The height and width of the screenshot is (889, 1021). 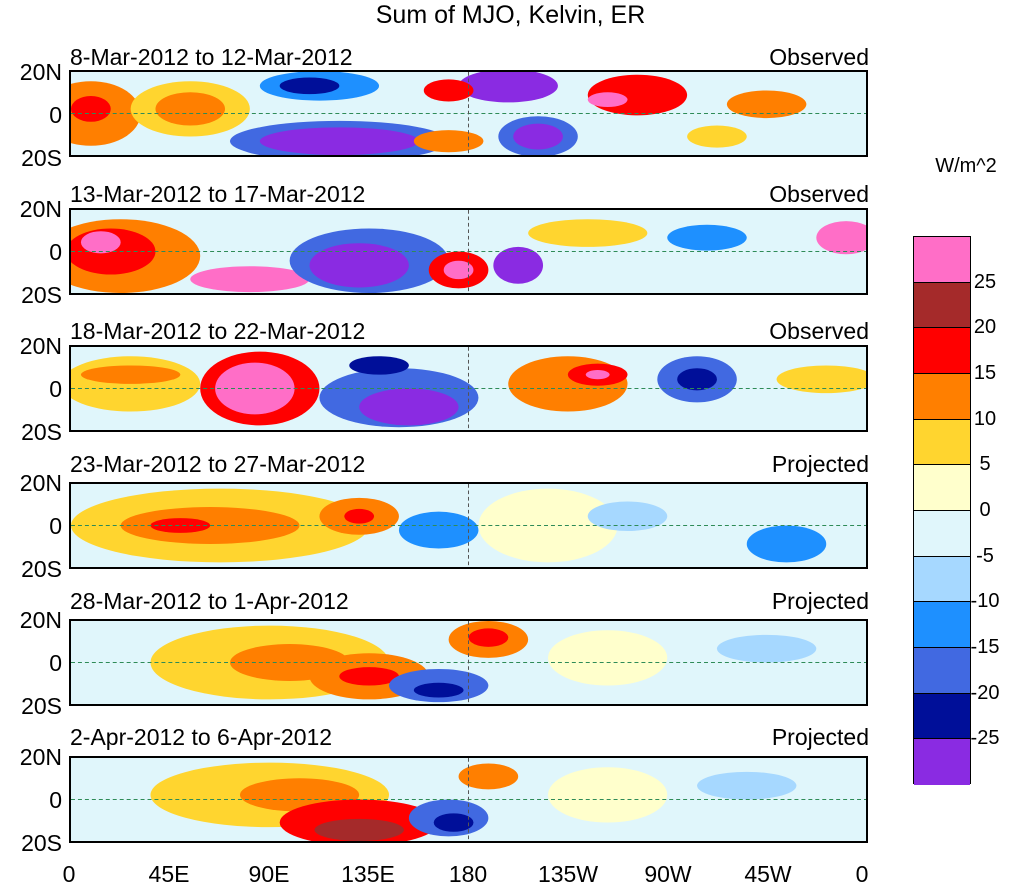 I want to click on colorbar-label: 0, so click(x=985, y=510).